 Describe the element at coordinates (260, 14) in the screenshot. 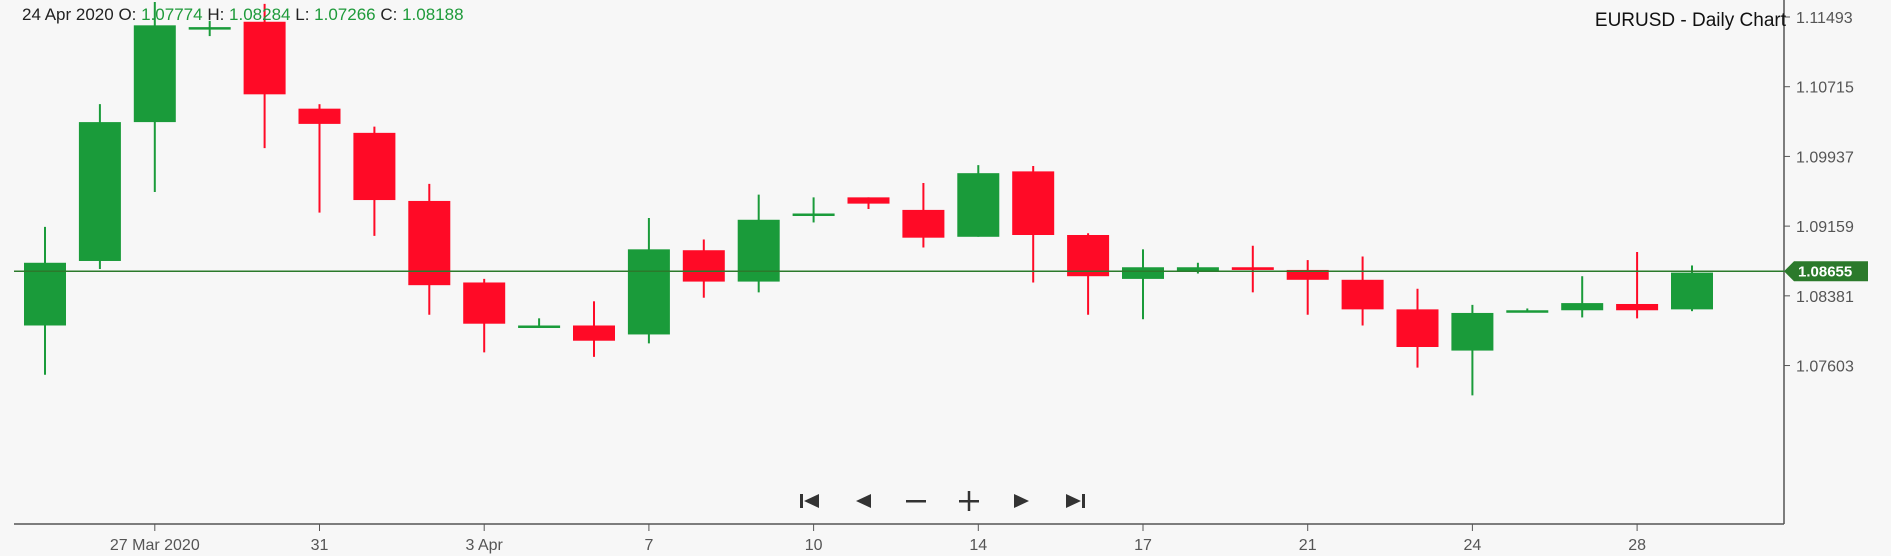

I see `high-value: 1.08284` at that location.